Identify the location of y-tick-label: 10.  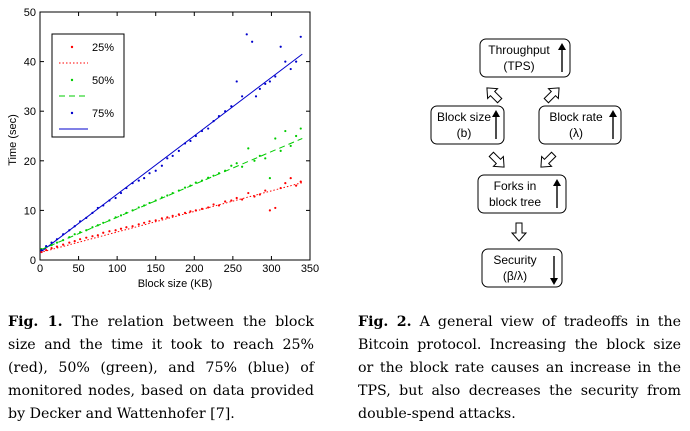
(30, 211).